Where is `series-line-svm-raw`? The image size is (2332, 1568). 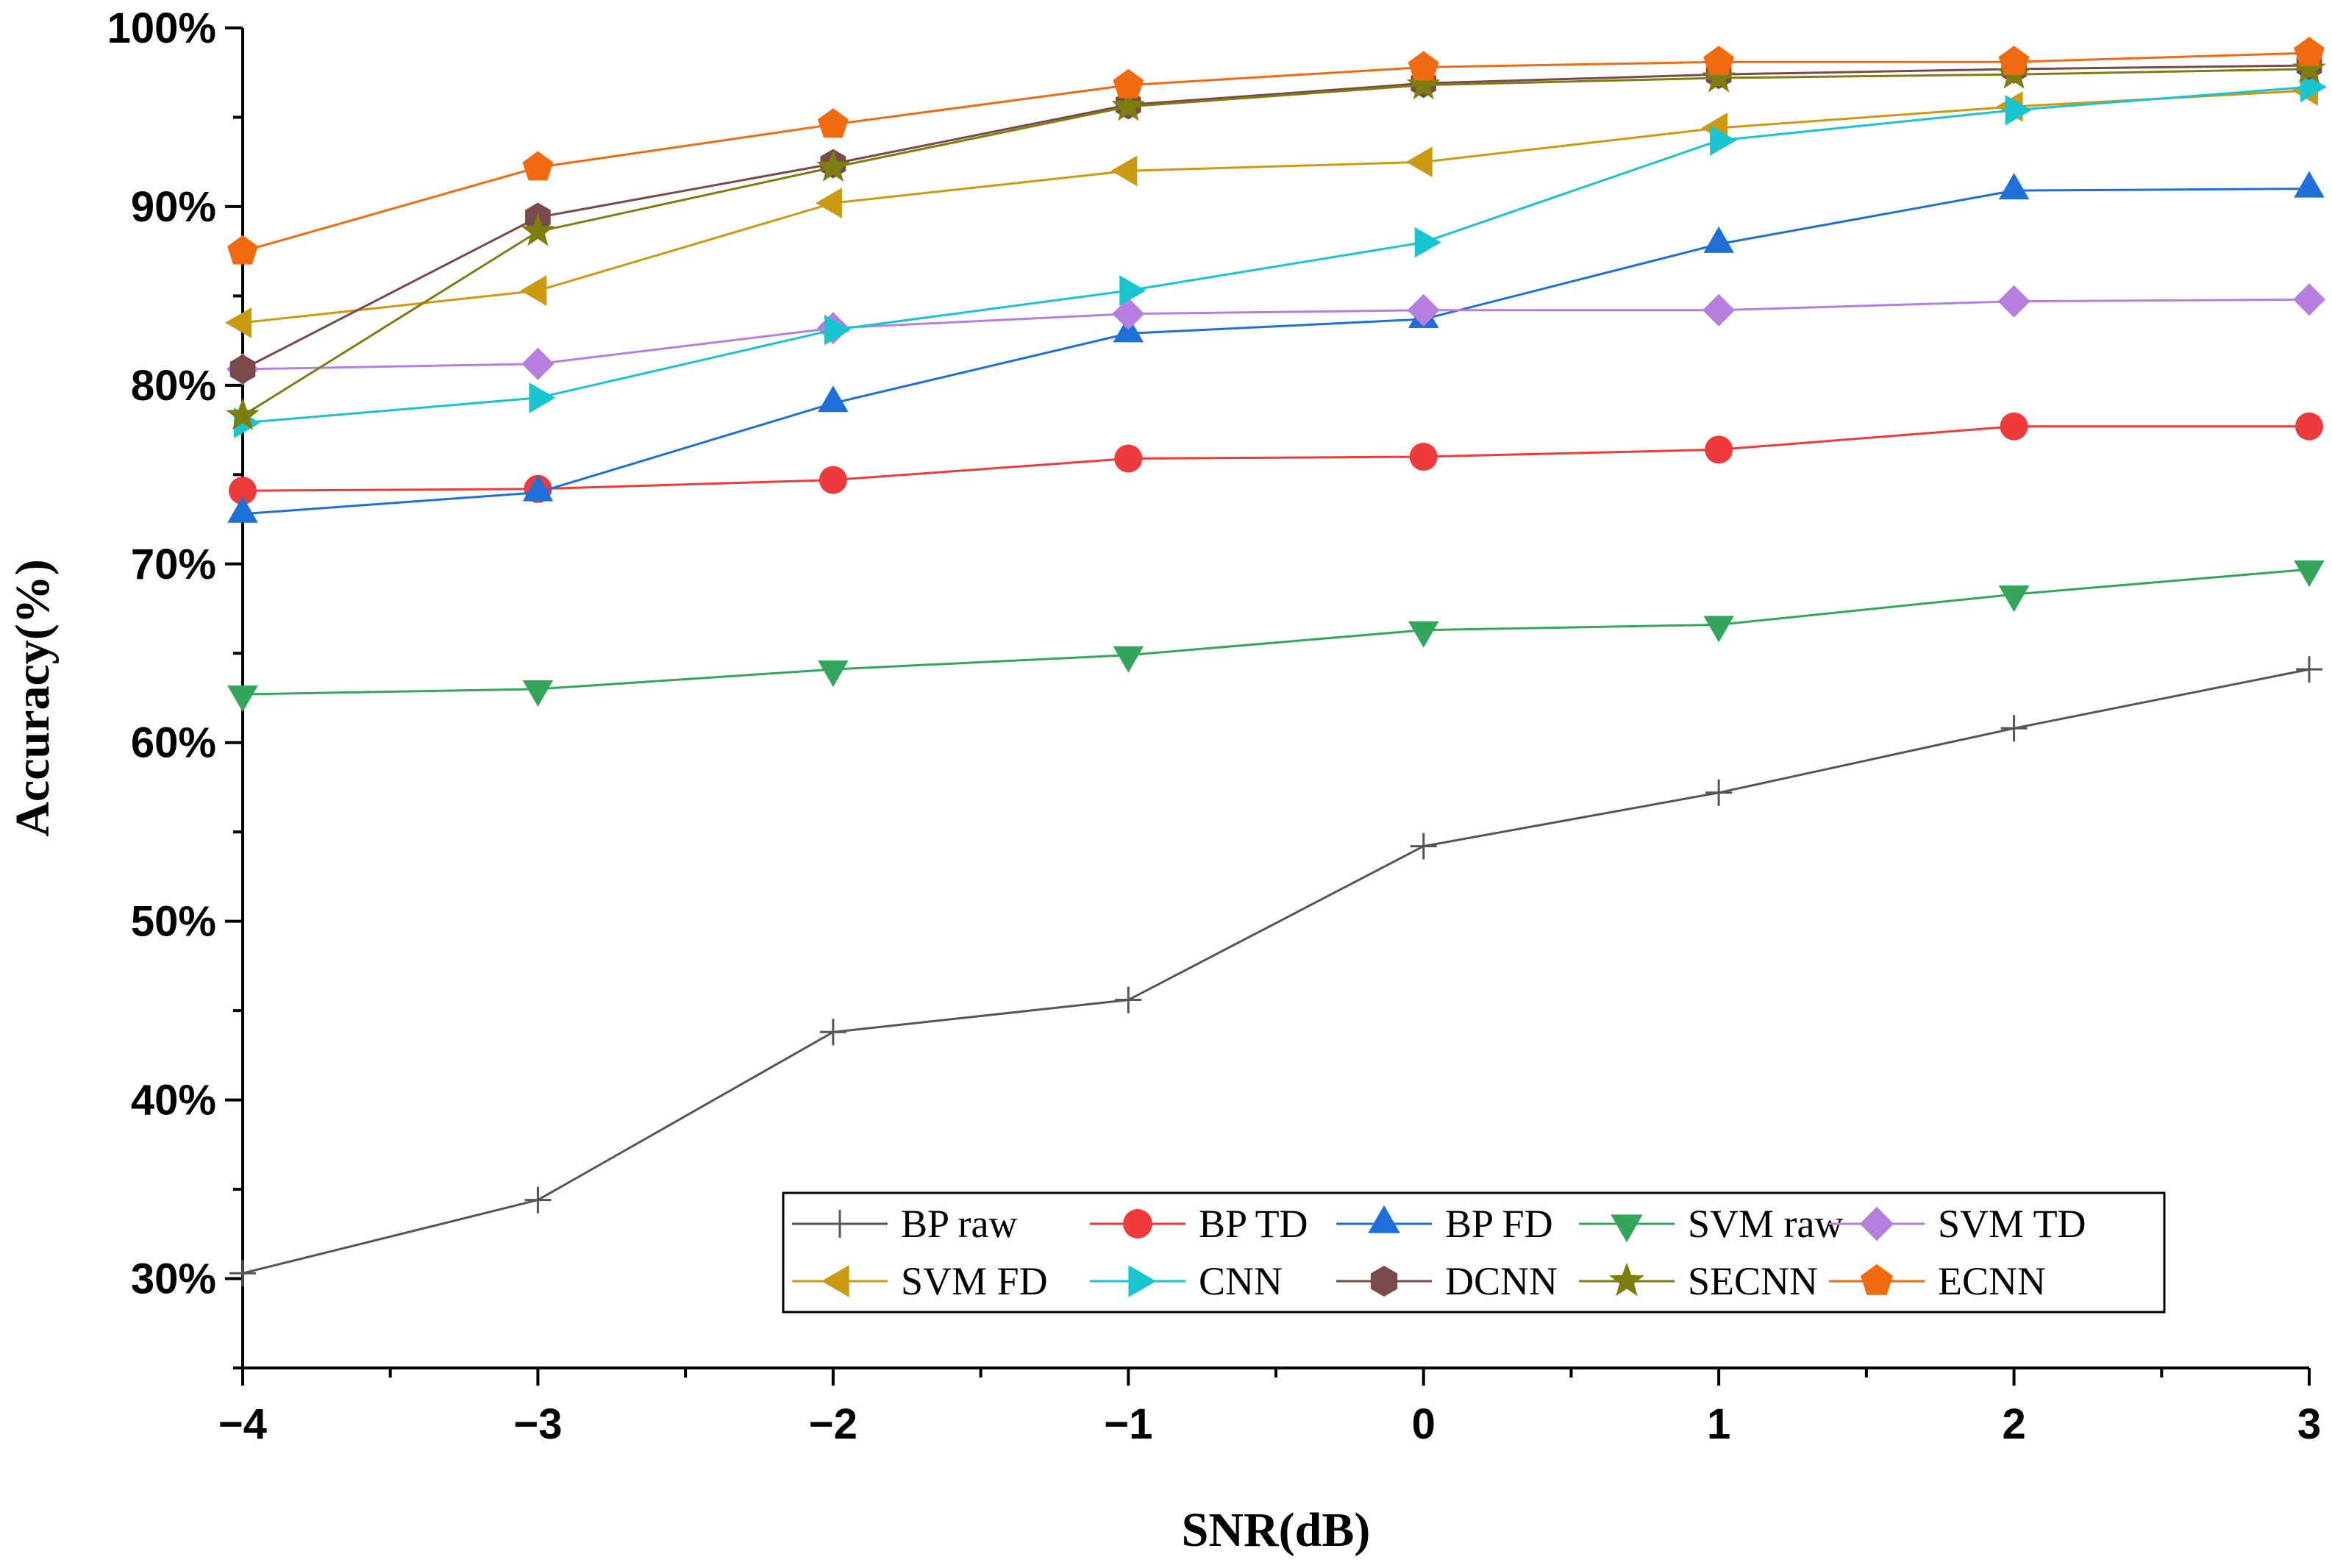 series-line-svm-raw is located at coordinates (1276, 632).